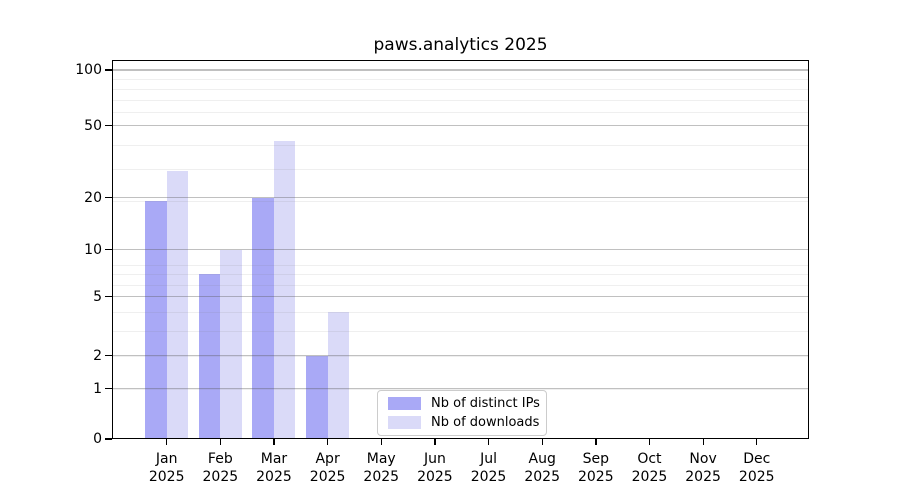  I want to click on legend-swatch-downloads, so click(404, 422).